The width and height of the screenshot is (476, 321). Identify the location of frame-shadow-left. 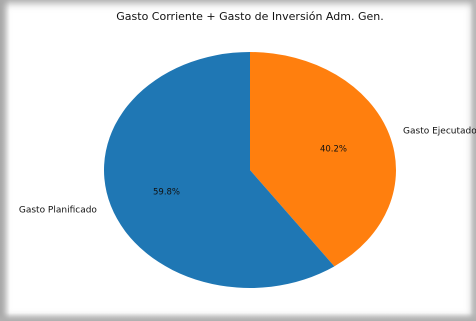
(5, 160).